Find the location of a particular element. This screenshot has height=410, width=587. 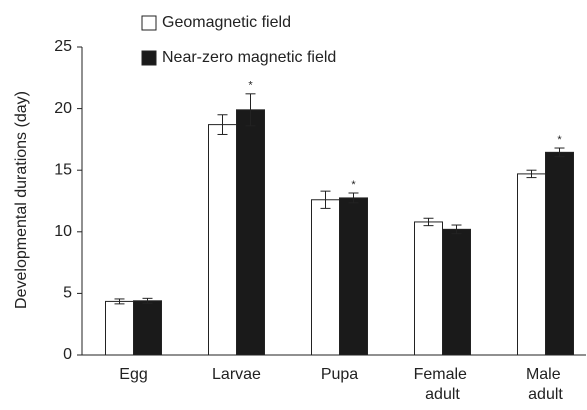

x-tick-label: Egg is located at coordinates (133, 374).